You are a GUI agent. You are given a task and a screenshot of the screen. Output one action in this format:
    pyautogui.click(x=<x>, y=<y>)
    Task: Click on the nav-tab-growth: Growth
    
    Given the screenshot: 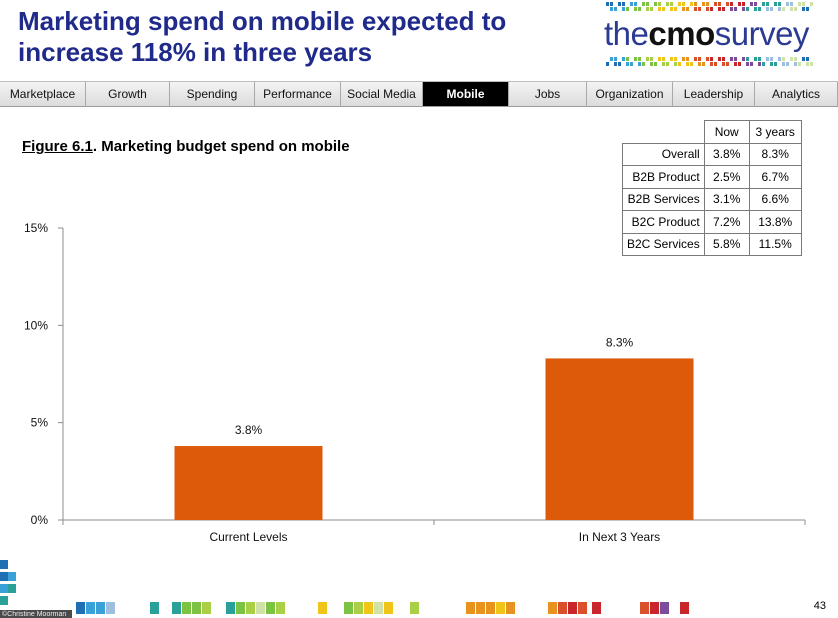 What is the action you would take?
    pyautogui.click(x=128, y=94)
    